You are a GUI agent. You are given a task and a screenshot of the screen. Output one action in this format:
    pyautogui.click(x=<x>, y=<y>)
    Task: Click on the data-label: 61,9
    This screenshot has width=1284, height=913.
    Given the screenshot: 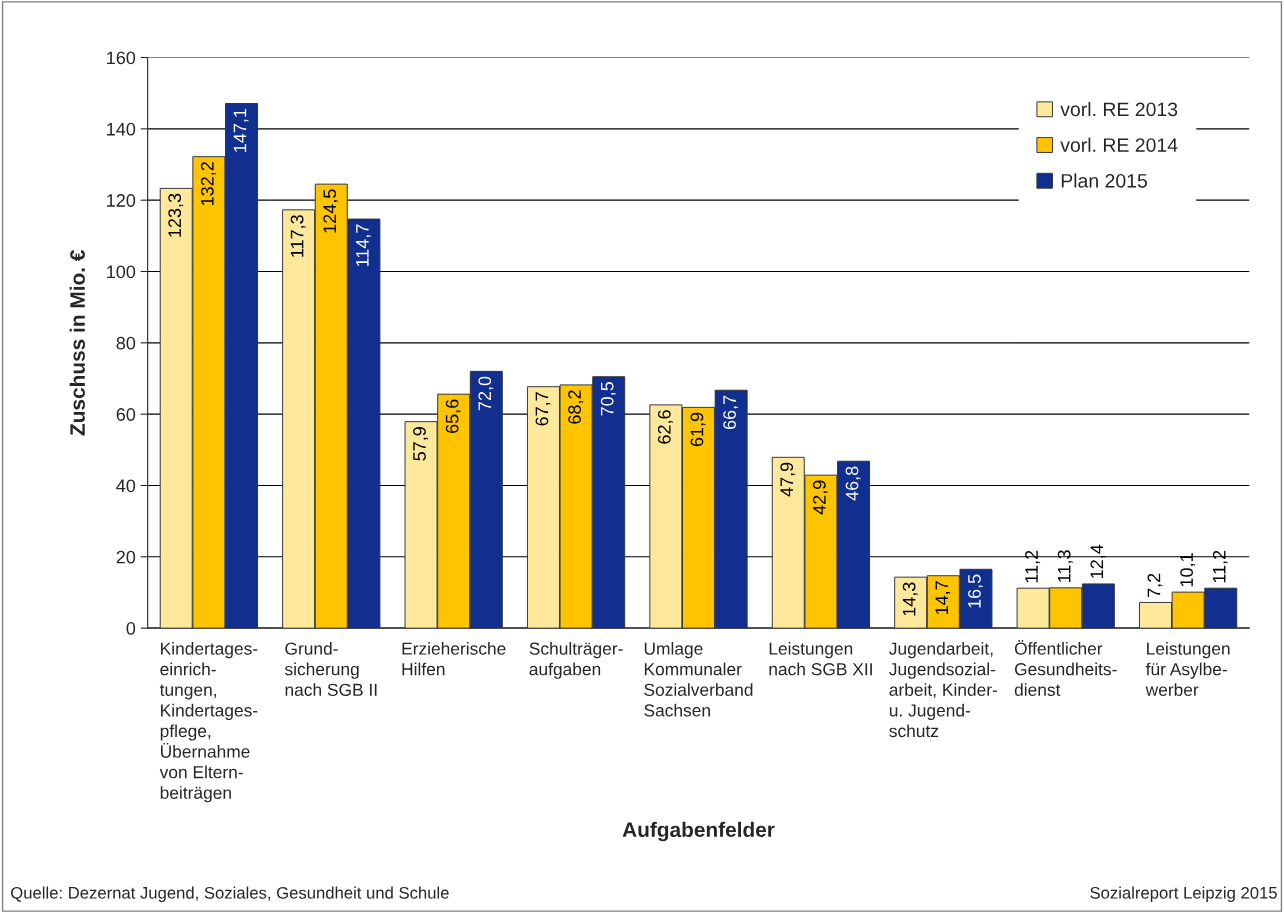 What is the action you would take?
    pyautogui.click(x=698, y=429)
    